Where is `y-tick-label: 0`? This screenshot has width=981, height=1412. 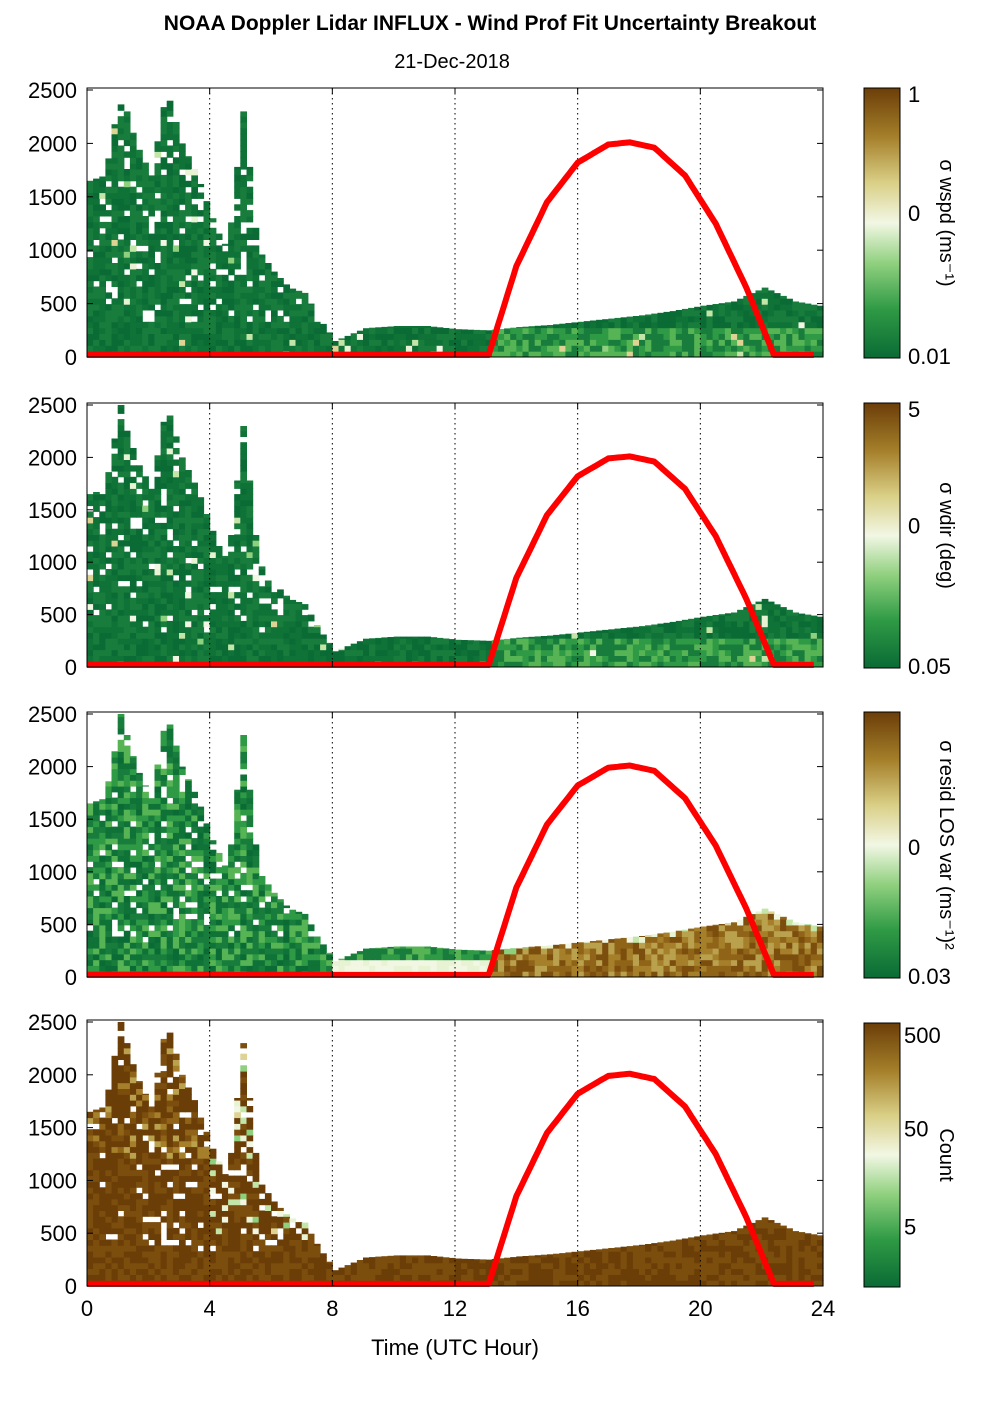 y-tick-label: 0 is located at coordinates (71, 977).